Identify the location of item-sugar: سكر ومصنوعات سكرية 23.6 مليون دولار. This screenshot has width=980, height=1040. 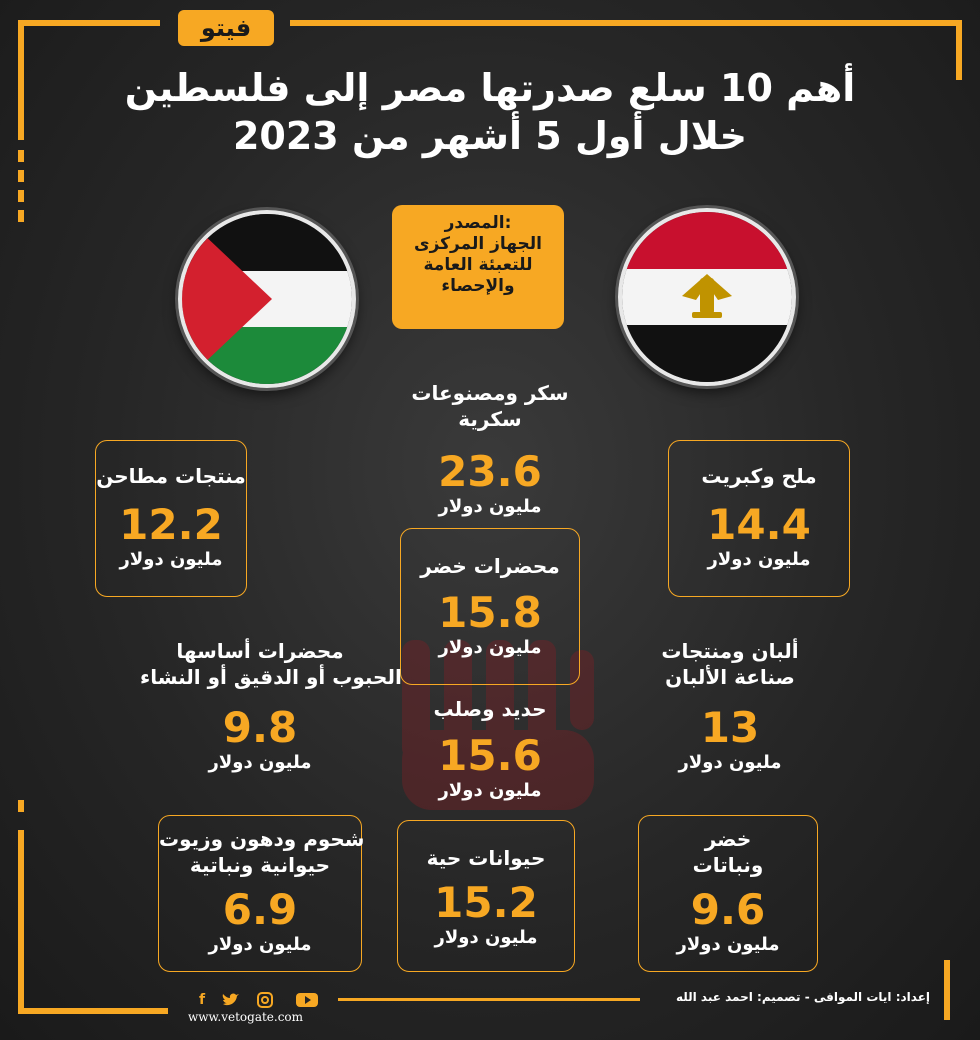
(490, 449).